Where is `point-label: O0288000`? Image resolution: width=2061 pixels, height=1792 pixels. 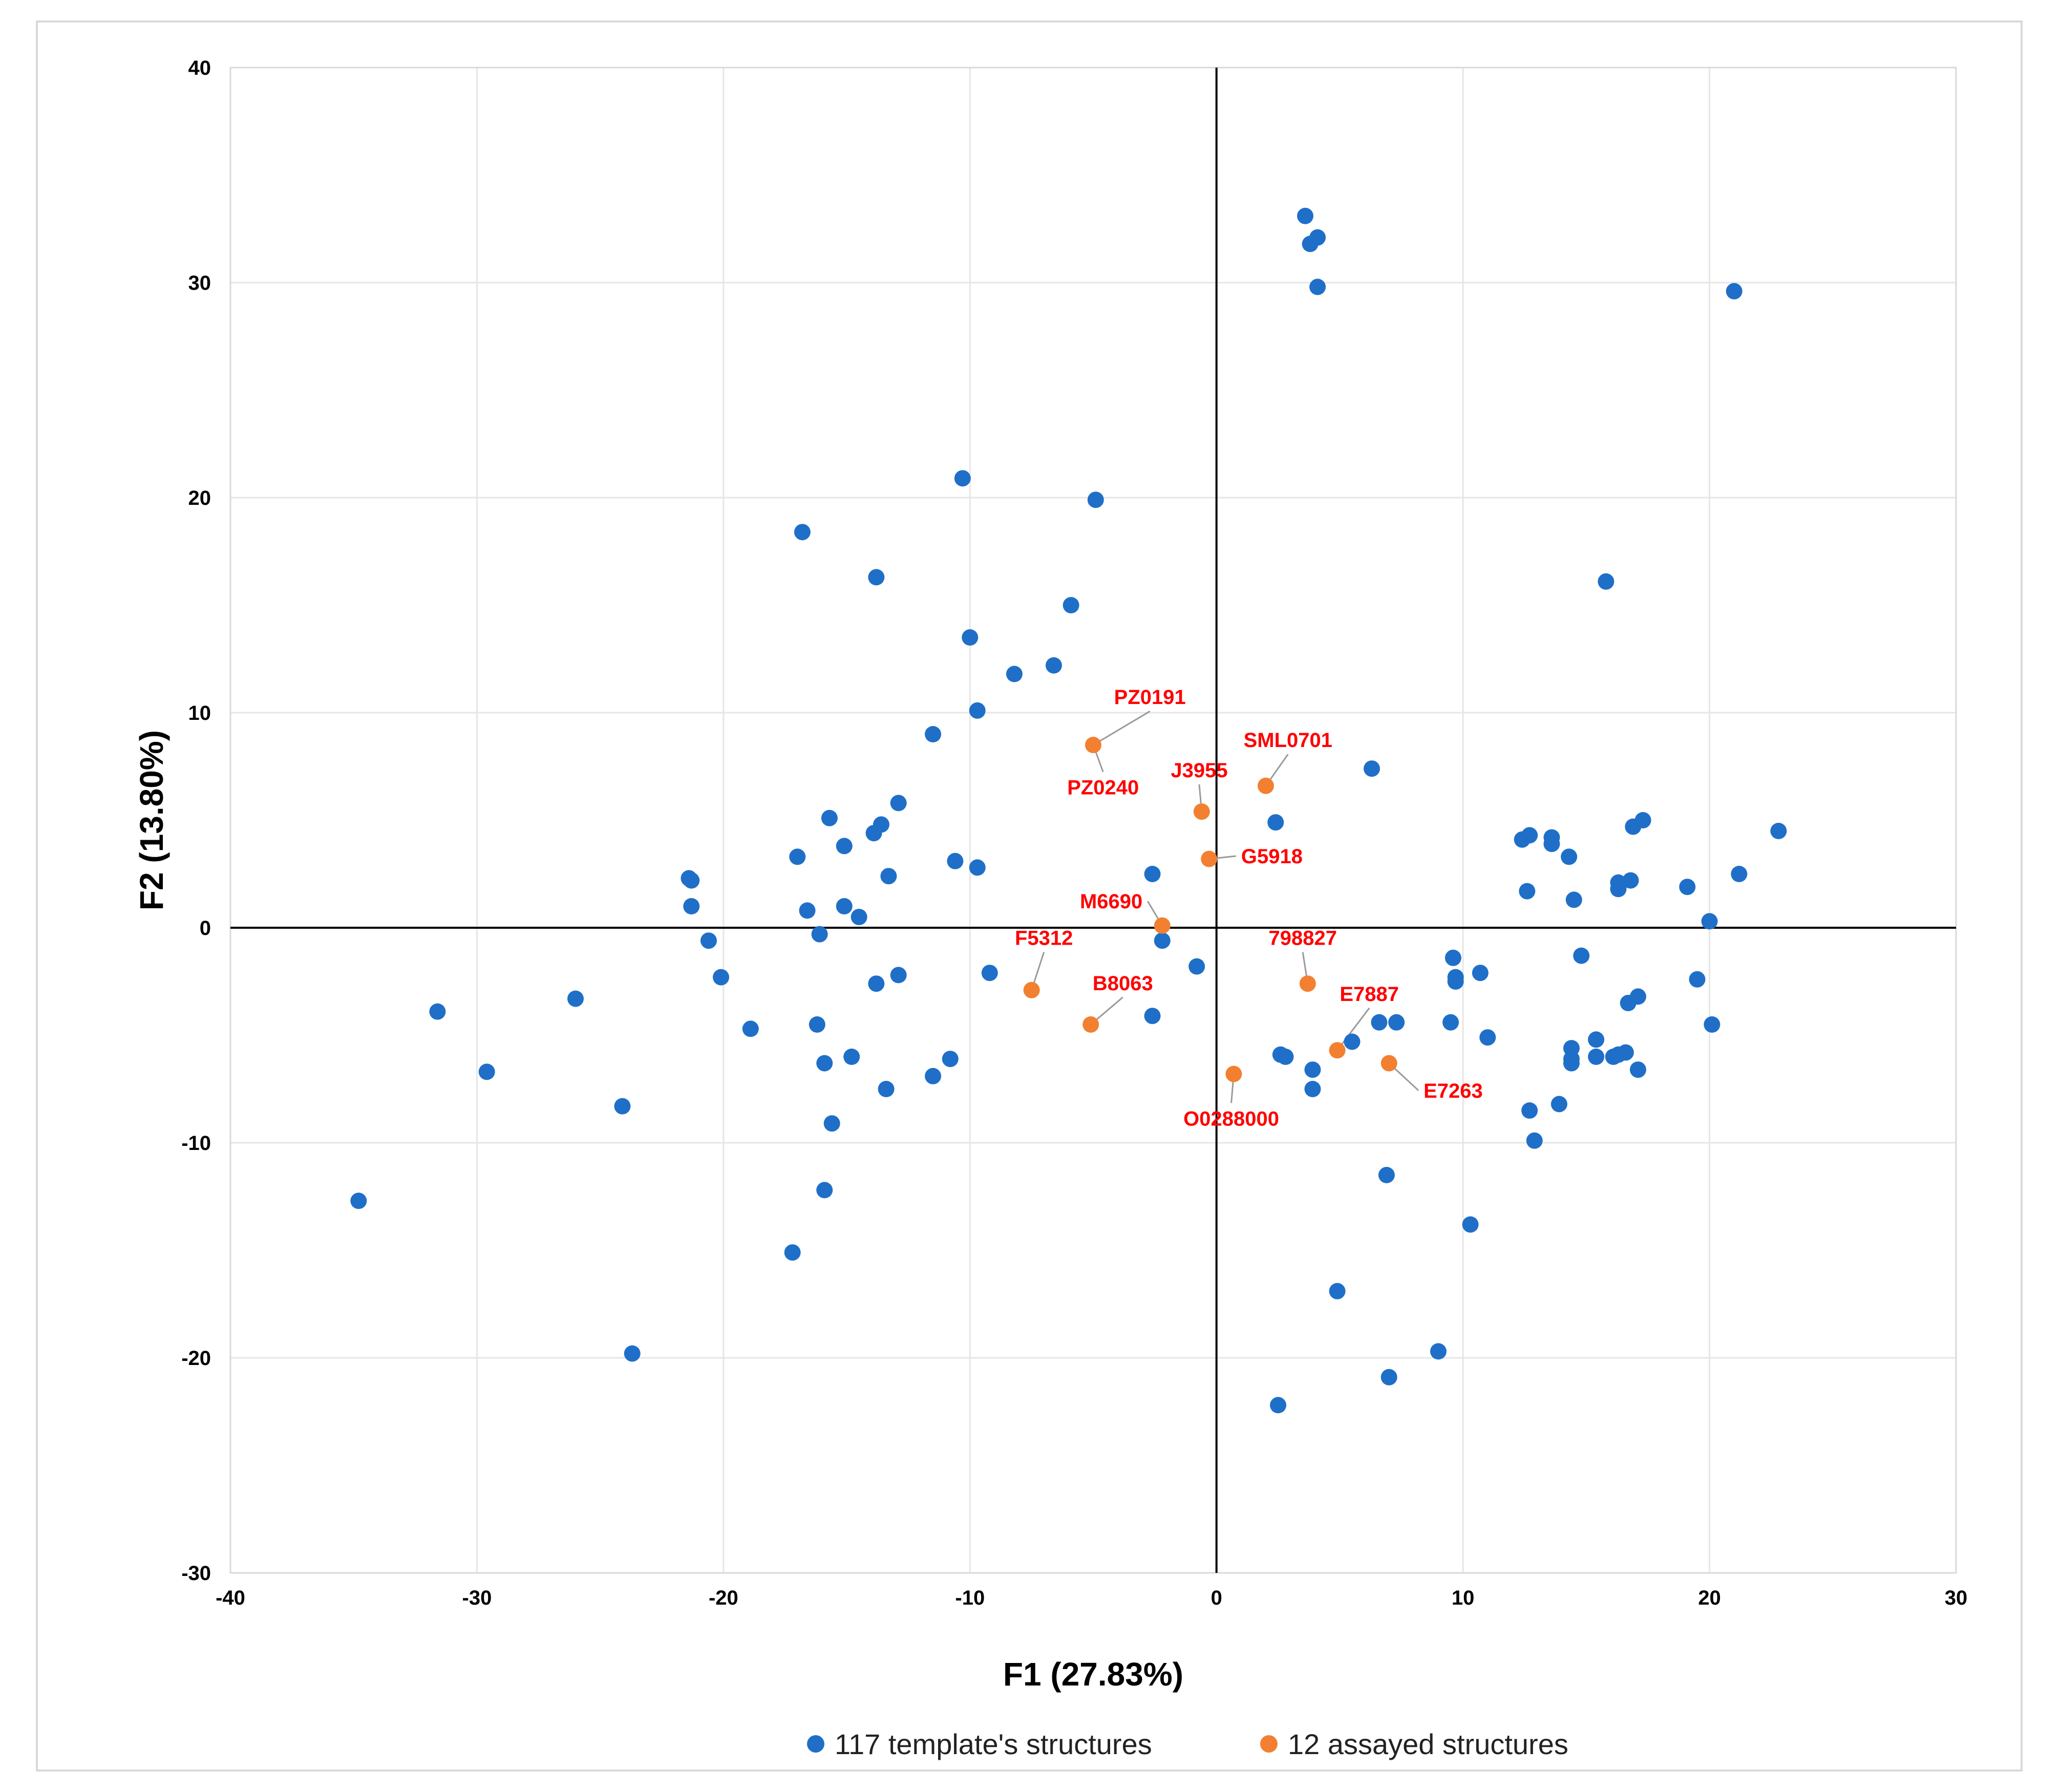 point-label: O0288000 is located at coordinates (1231, 1118).